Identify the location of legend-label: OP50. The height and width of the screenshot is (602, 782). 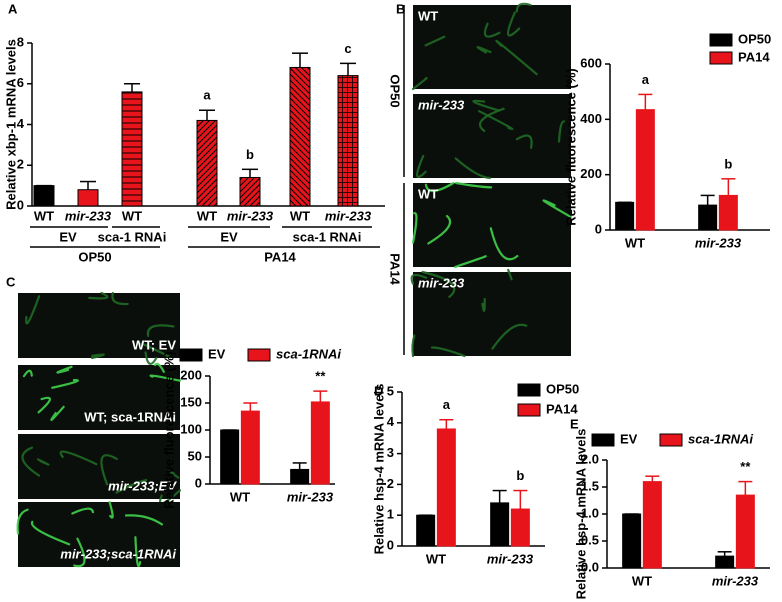
(562, 388).